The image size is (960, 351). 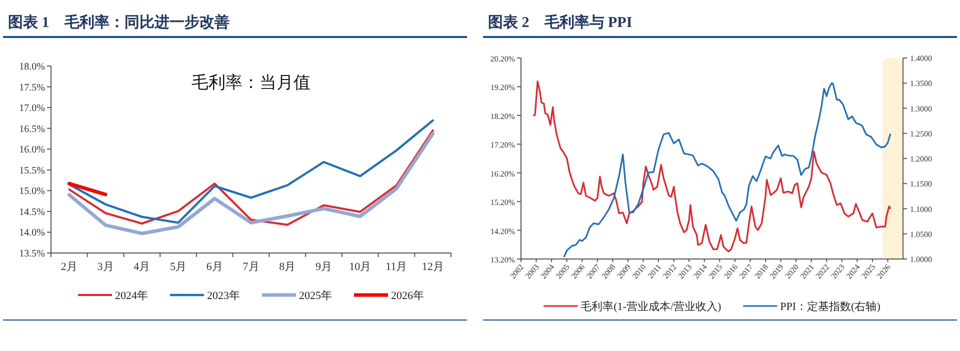 I want to click on x-tick-label: 7月, so click(x=251, y=267).